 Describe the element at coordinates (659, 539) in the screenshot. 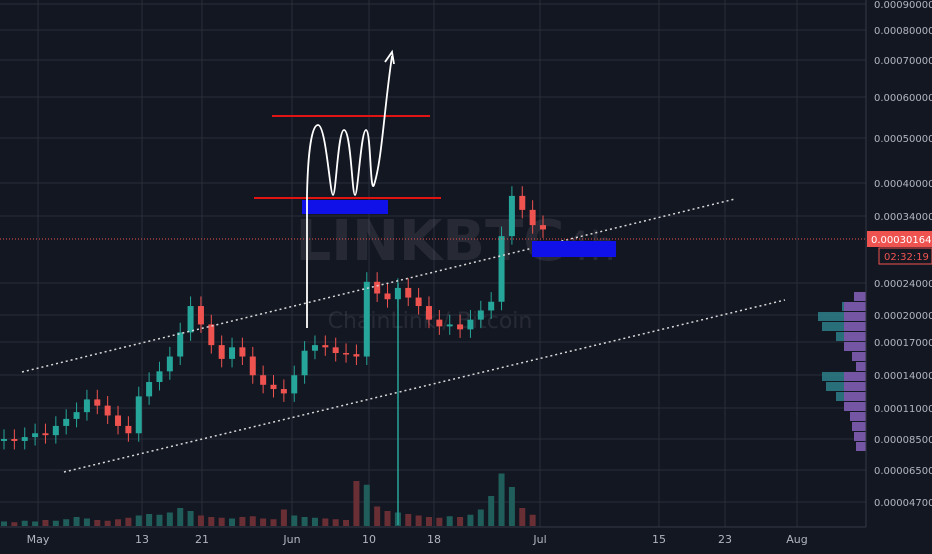

I see `x-tick-label: 15` at that location.